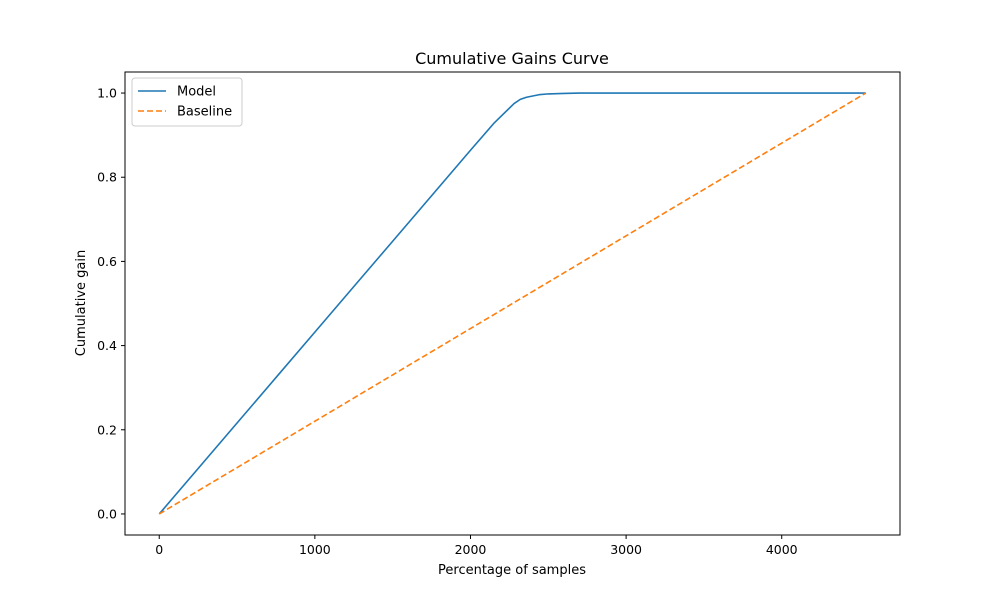  Describe the element at coordinates (626, 549) in the screenshot. I see `x-tick-label: 3000` at that location.